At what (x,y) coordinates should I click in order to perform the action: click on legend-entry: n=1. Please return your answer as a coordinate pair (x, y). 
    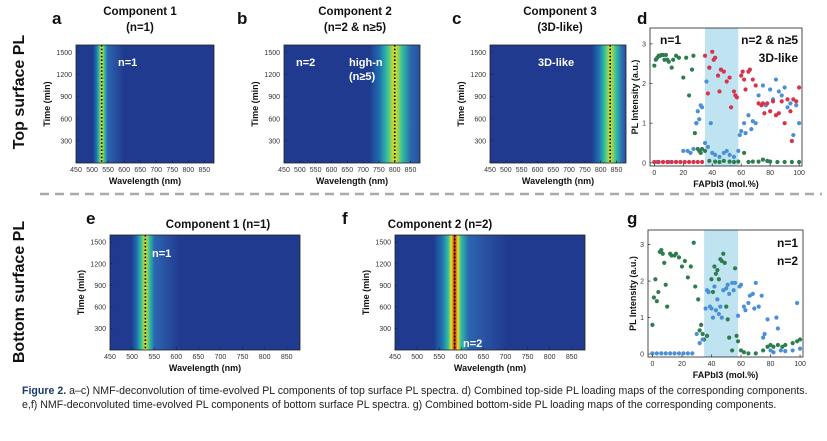
    Looking at the image, I should click on (670, 40).